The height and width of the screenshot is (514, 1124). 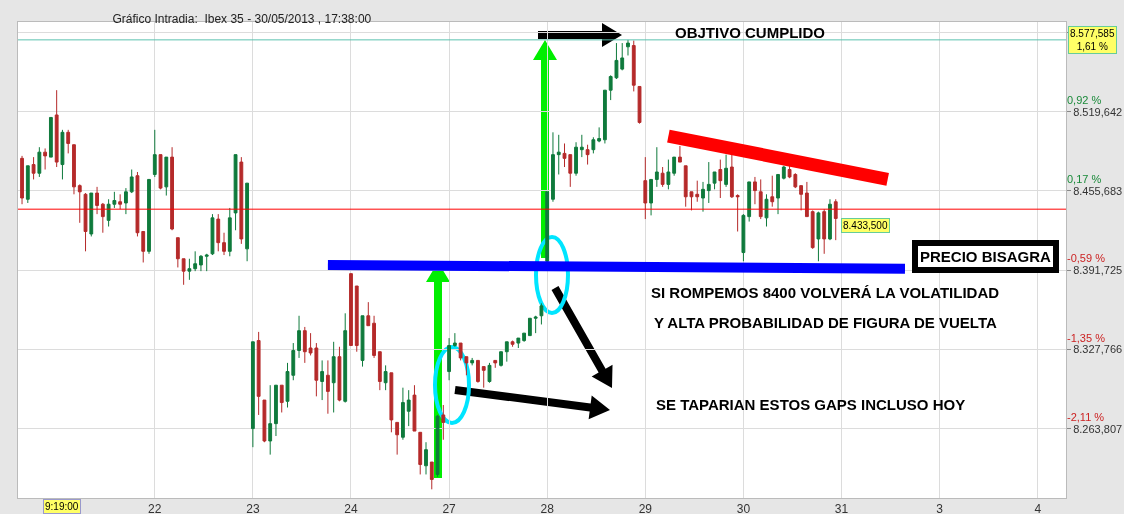 What do you see at coordinates (743, 508) in the screenshot?
I see `x-tick-label: 30` at bounding box center [743, 508].